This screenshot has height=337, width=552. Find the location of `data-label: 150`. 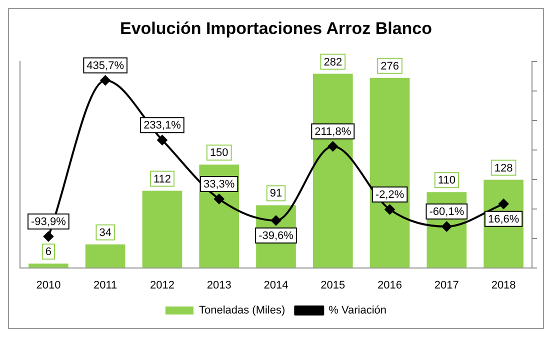

data-label: 150 is located at coordinates (219, 153).